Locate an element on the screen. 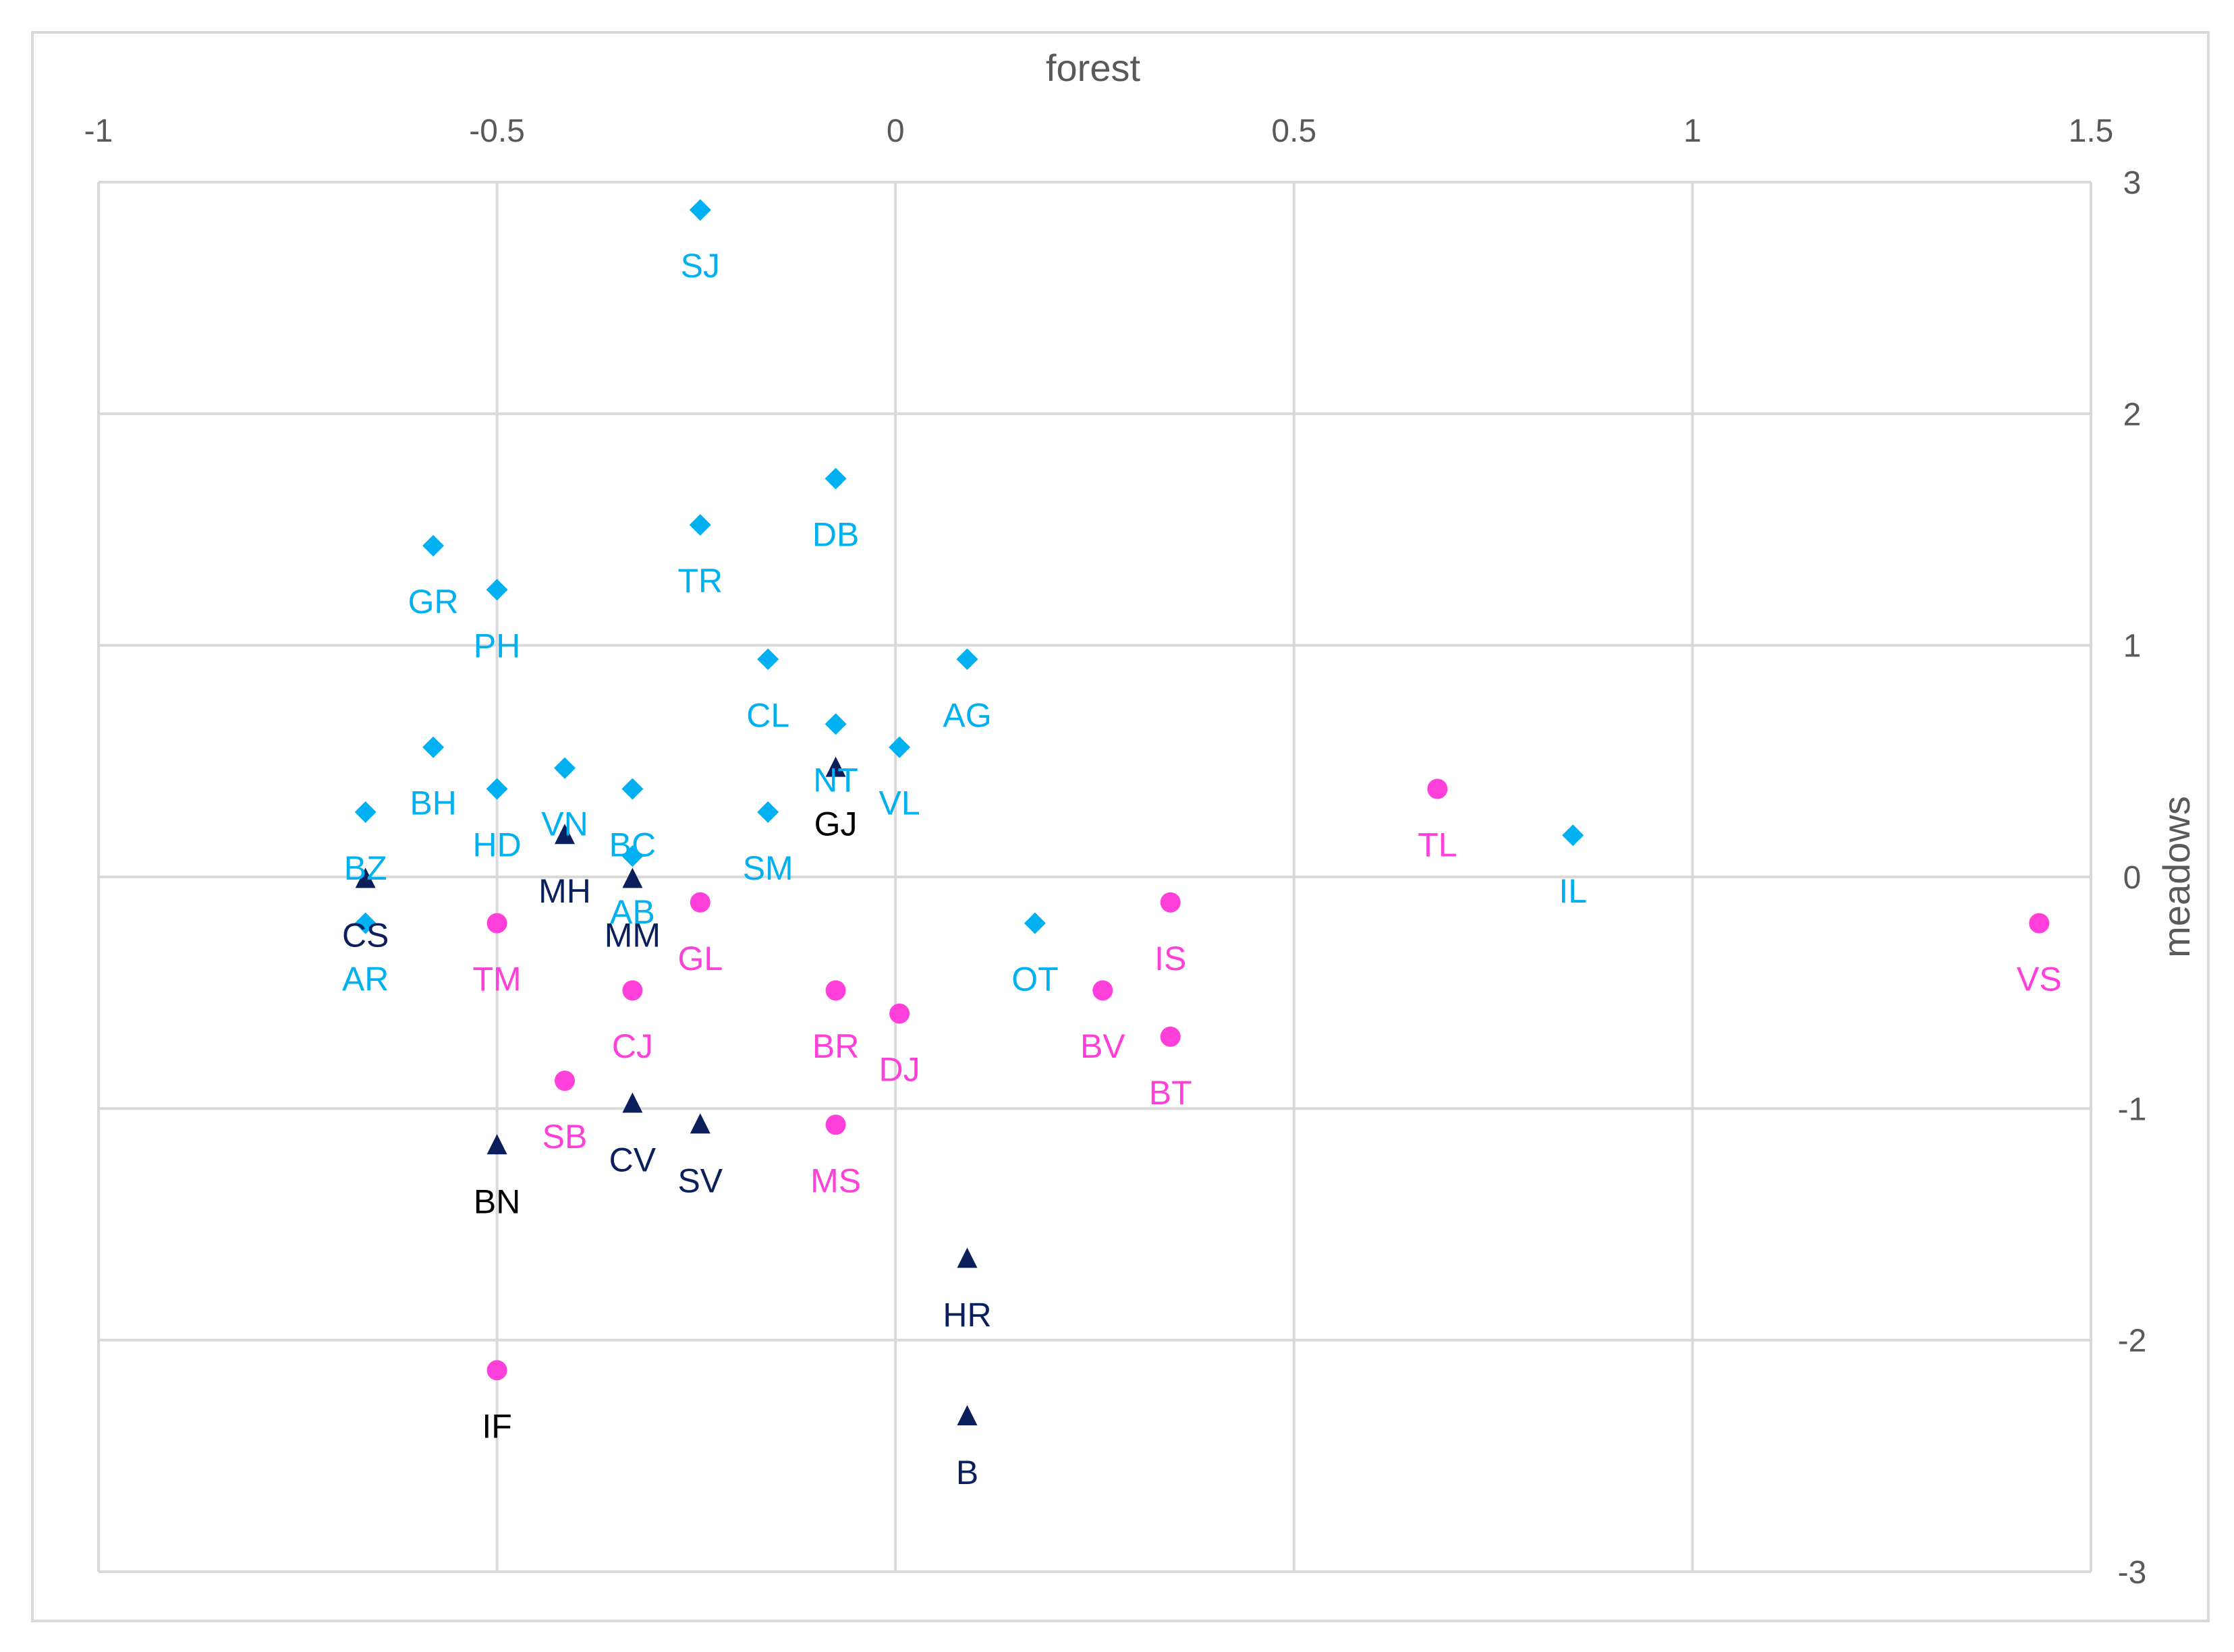 The height and width of the screenshot is (1652, 2234). x-tick-label: 0 is located at coordinates (896, 131).